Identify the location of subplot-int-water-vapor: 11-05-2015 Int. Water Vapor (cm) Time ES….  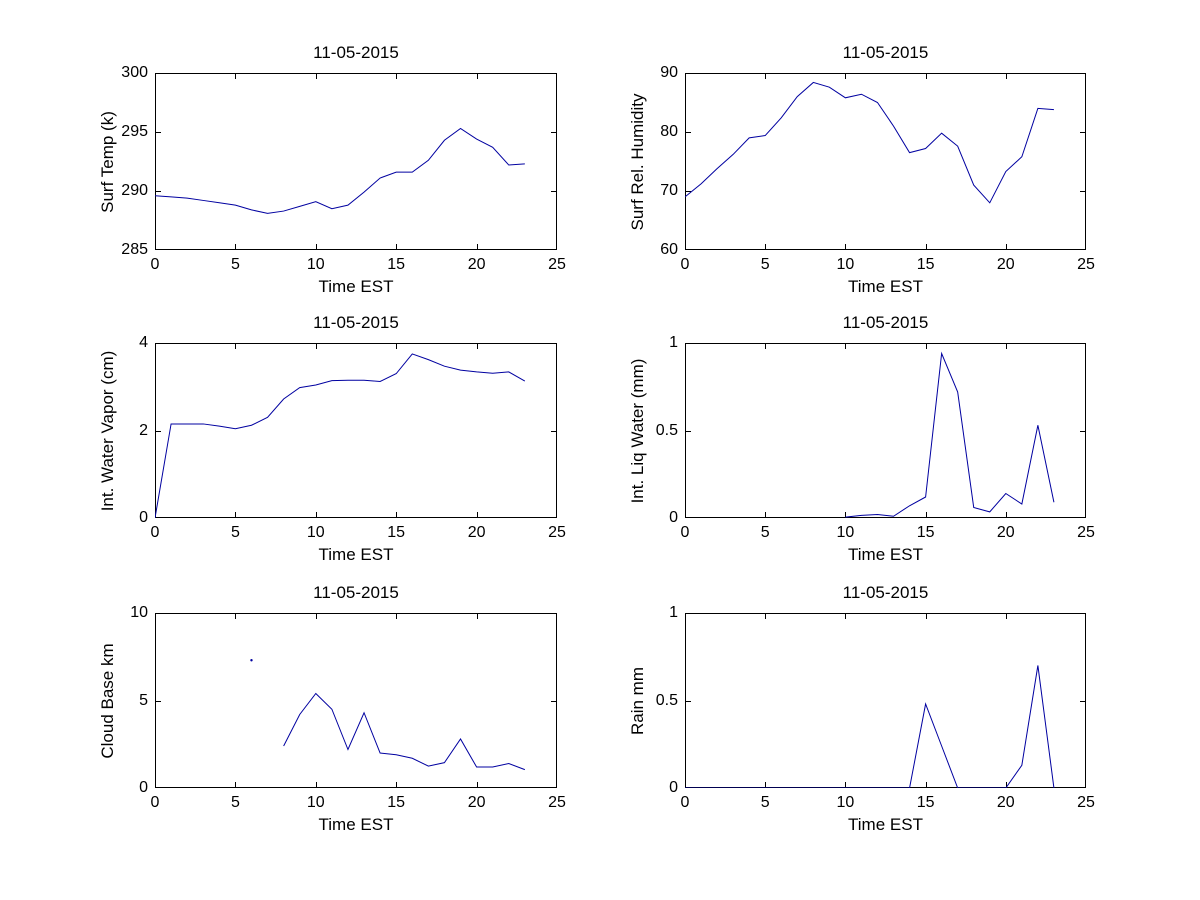
(332, 438).